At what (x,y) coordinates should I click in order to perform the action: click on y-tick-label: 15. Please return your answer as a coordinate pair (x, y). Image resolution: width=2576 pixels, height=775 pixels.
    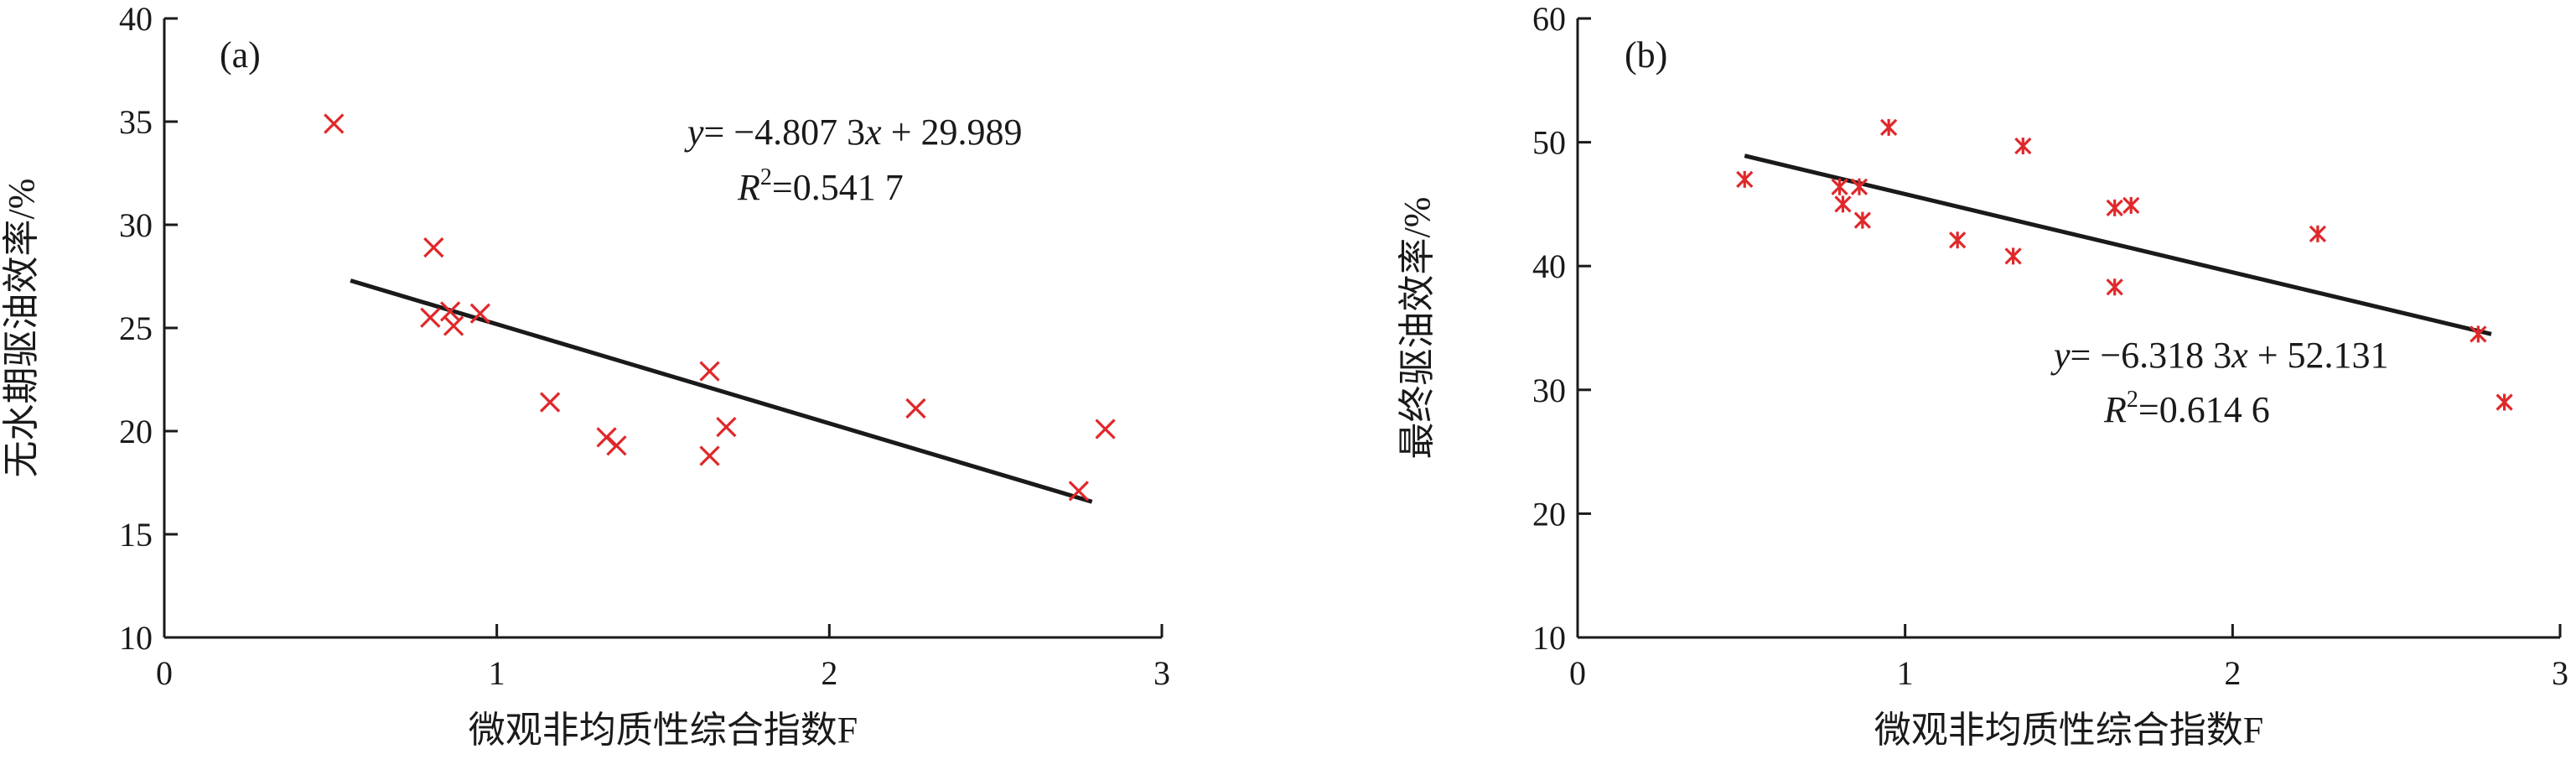
    Looking at the image, I should click on (136, 535).